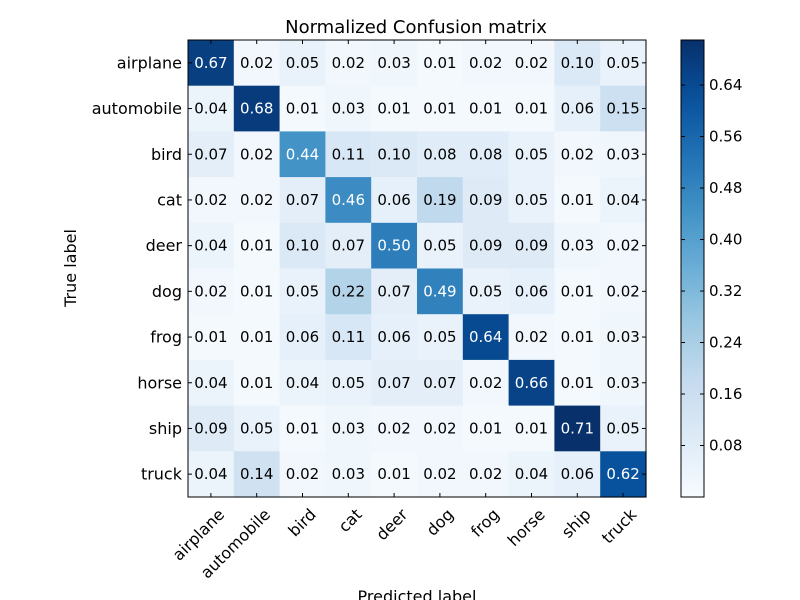 The image size is (800, 600). Describe the element at coordinates (619, 525) in the screenshot. I see `x-tick-label: truck` at that location.